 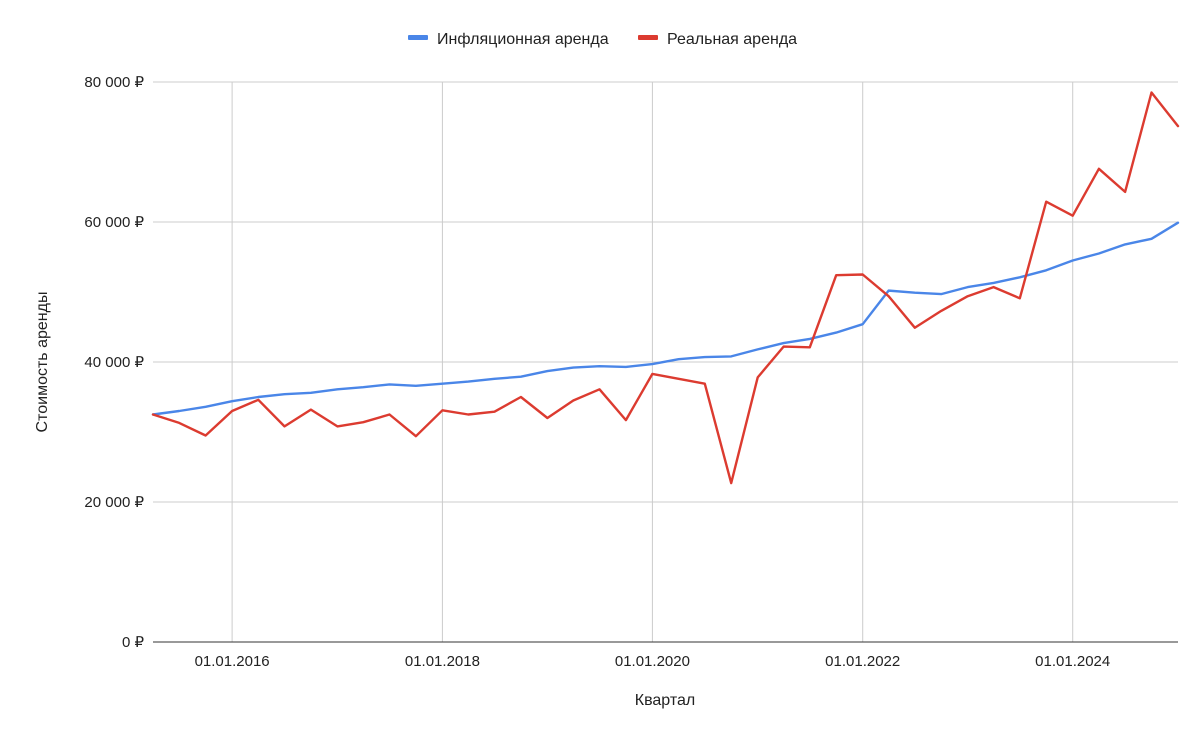 What do you see at coordinates (42, 362) in the screenshot?
I see `y-axis-title: Стоимость аренды` at bounding box center [42, 362].